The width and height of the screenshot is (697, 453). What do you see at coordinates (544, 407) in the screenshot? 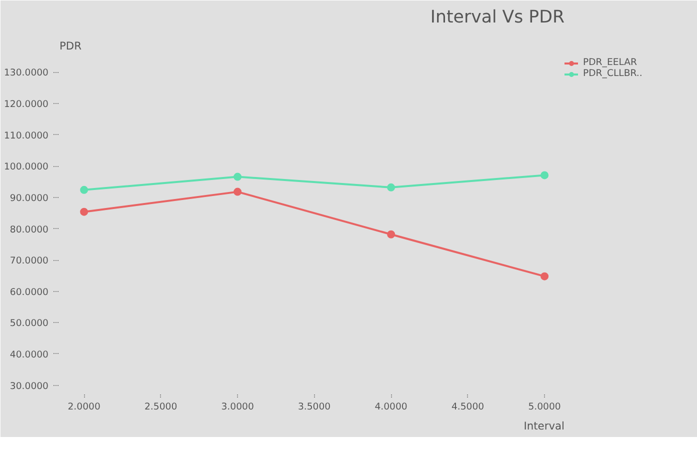
I see `x-tick-label: 5.0000` at bounding box center [544, 407].